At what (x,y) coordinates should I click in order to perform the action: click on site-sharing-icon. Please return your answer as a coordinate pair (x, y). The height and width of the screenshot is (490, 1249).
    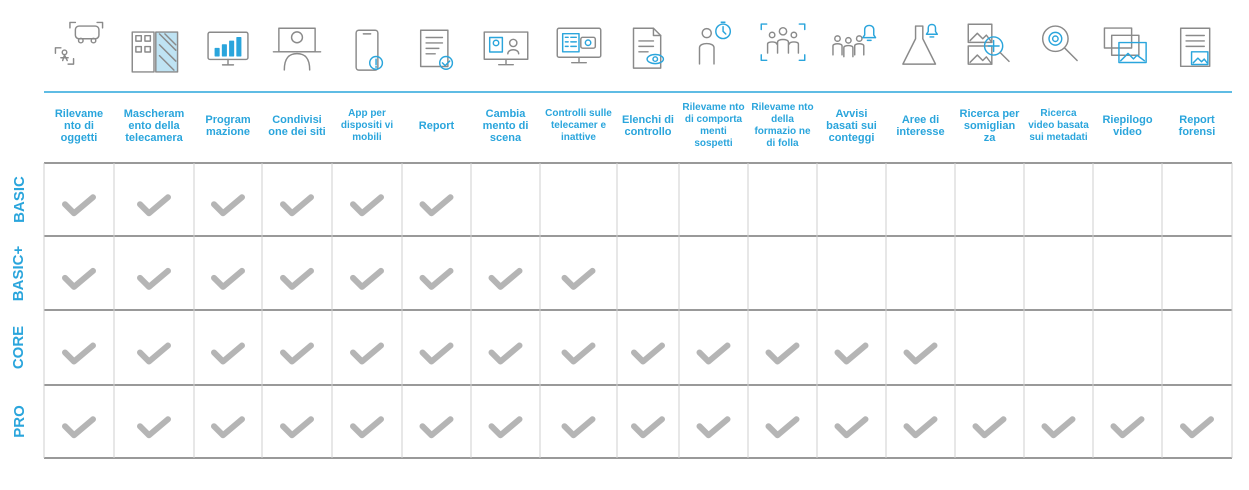
    Looking at the image, I should click on (297, 49).